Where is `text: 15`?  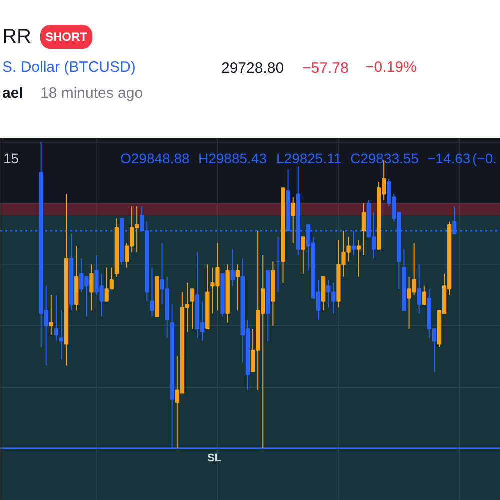
text: 15 is located at coordinates (12, 158).